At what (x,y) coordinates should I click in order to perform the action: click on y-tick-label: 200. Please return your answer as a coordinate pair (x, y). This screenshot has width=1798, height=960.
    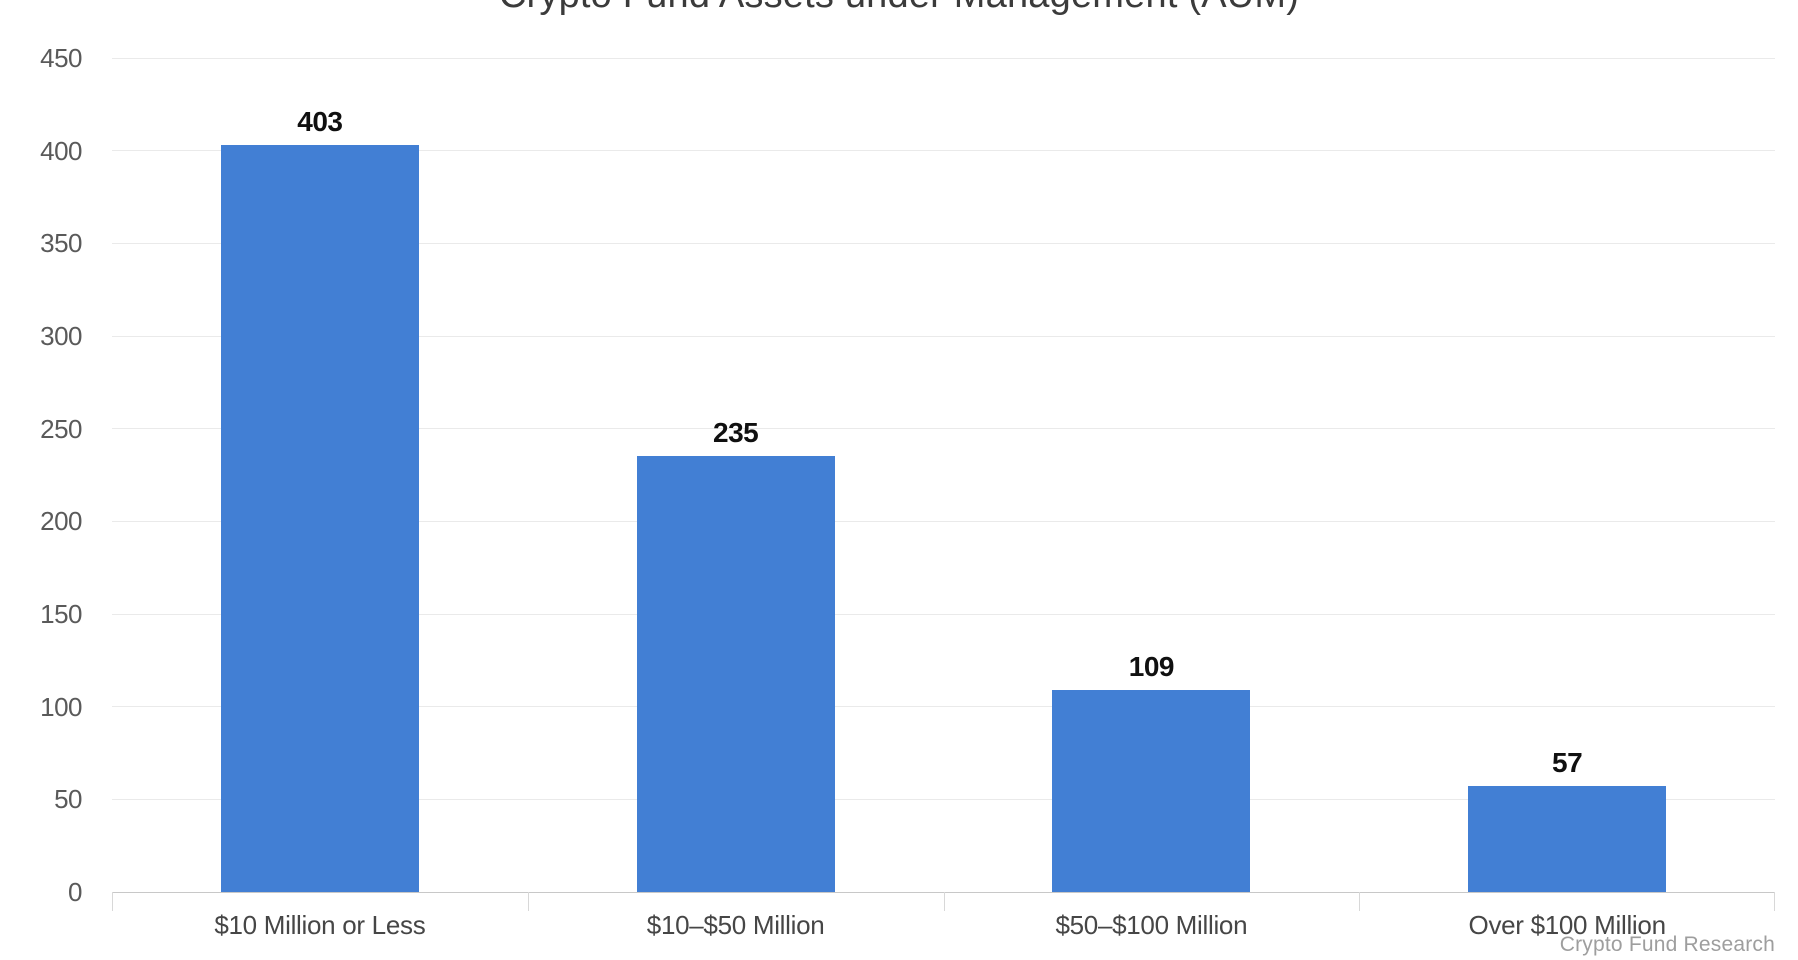
    Looking at the image, I should click on (61, 521).